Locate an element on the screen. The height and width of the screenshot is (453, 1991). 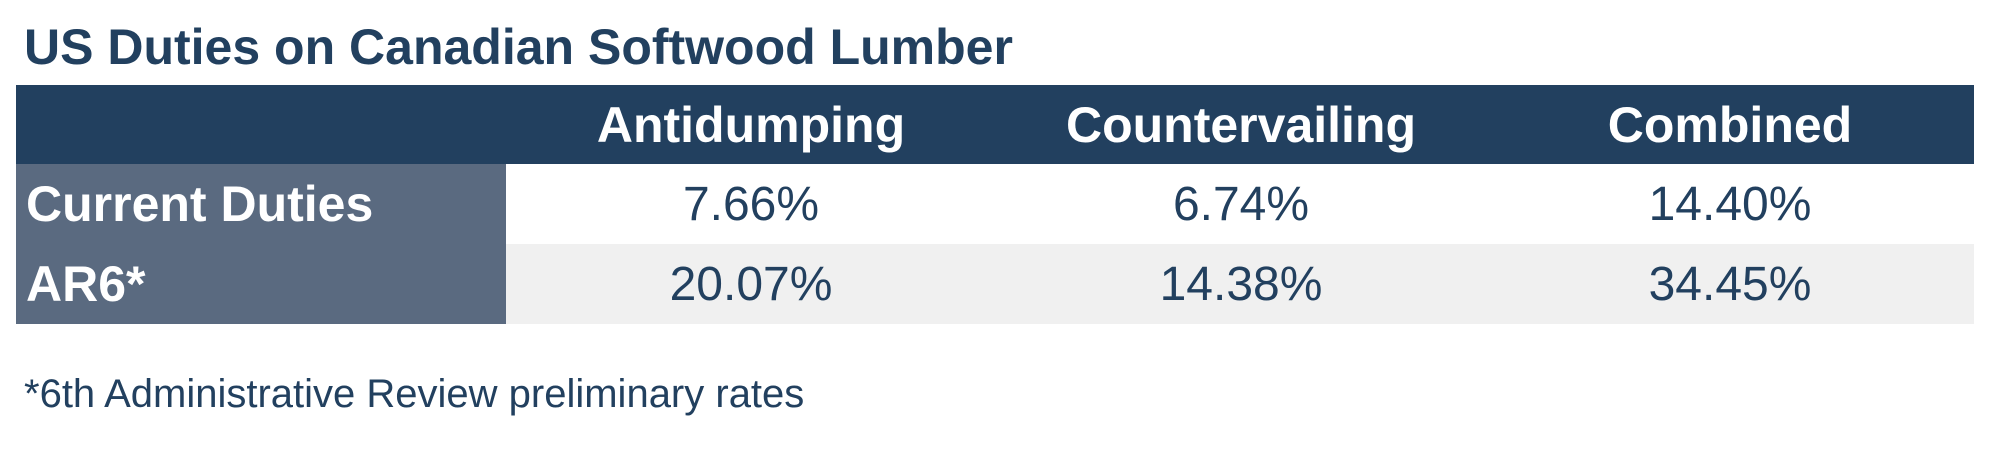
cell-current-combined: 14.40% is located at coordinates (1730, 204).